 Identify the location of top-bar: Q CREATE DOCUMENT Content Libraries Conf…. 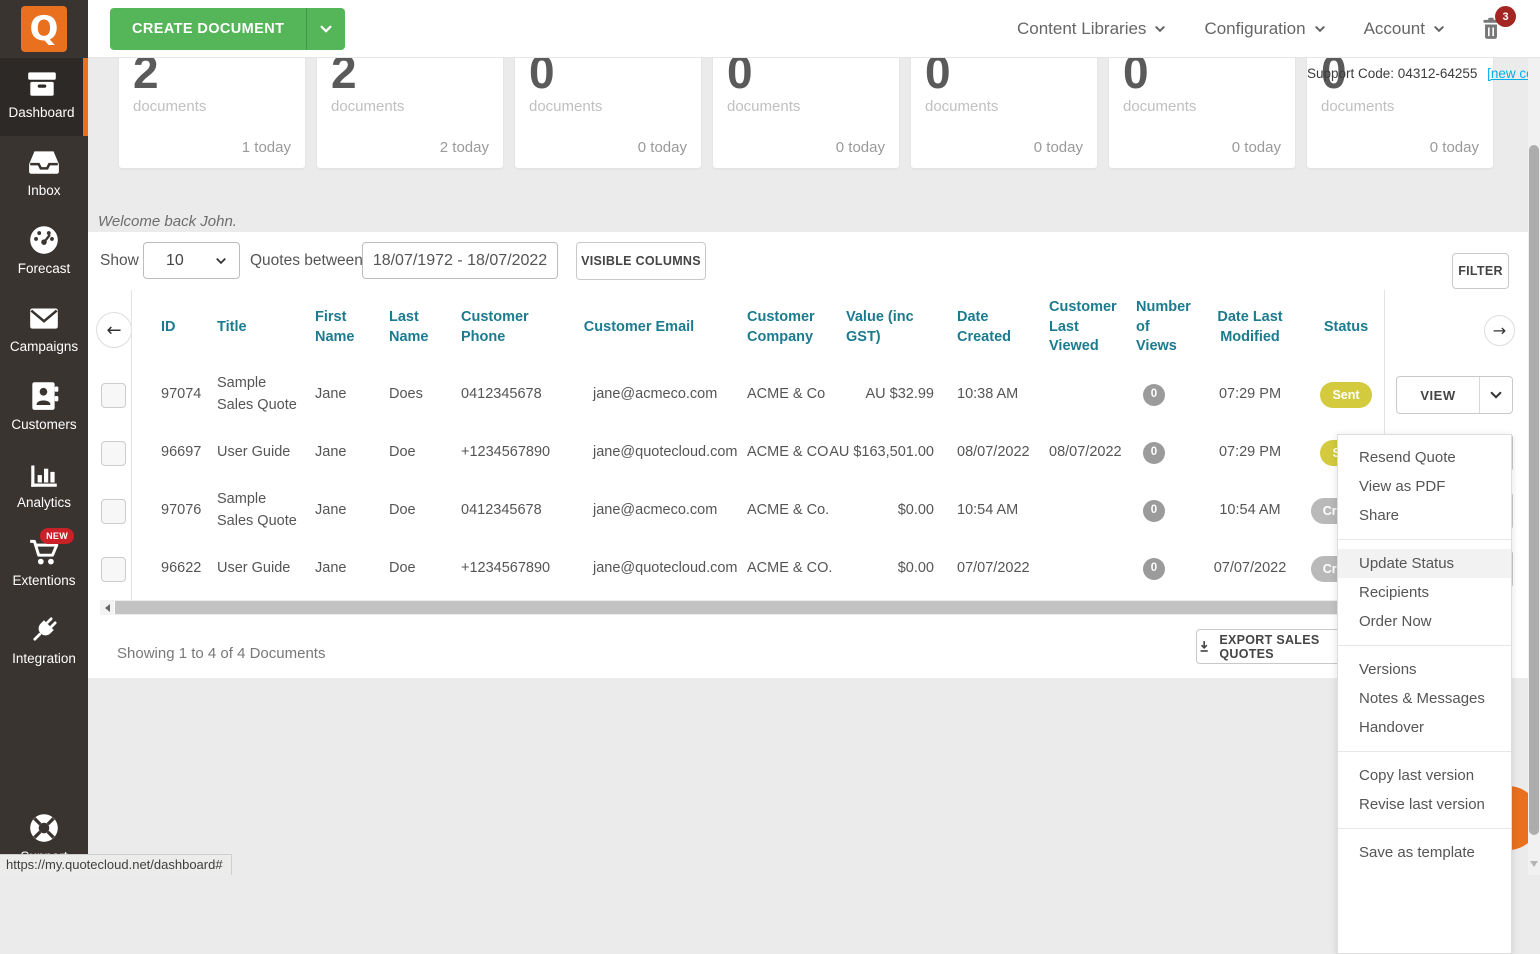
(770, 29).